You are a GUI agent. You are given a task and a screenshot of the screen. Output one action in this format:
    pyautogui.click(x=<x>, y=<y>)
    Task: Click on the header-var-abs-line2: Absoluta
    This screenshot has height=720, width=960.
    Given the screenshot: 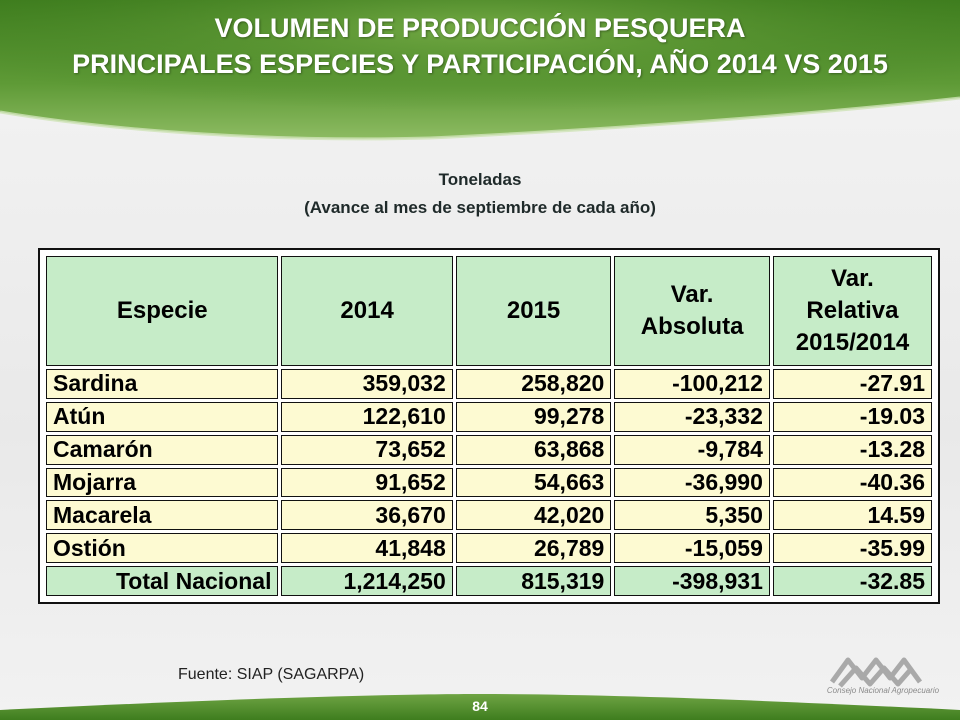 What is the action you would take?
    pyautogui.click(x=692, y=326)
    